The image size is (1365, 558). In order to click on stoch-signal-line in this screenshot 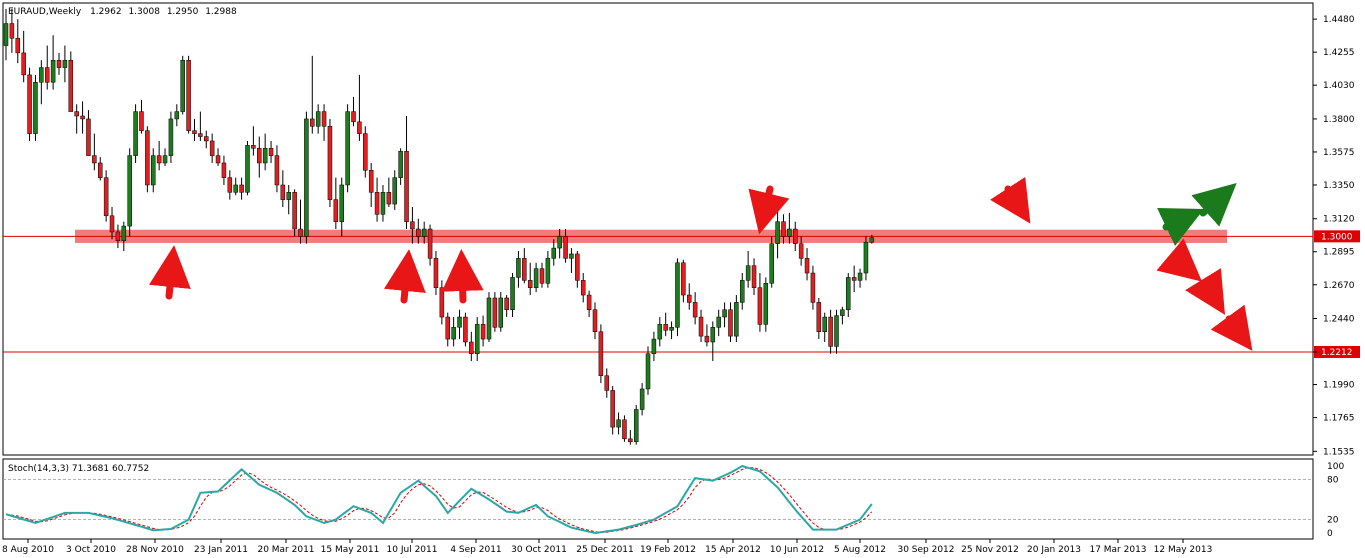, I will do `click(439, 500)`.